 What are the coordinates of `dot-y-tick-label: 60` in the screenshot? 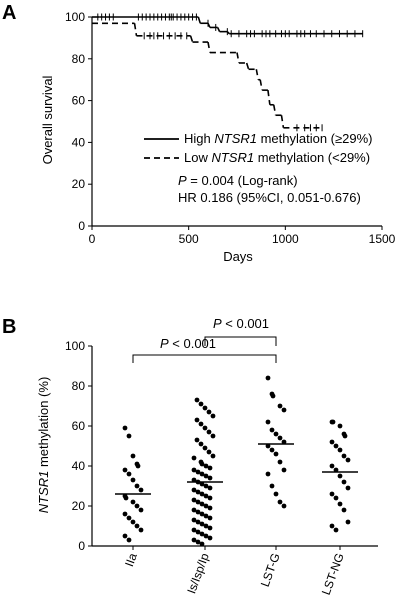 It's located at (79, 426).